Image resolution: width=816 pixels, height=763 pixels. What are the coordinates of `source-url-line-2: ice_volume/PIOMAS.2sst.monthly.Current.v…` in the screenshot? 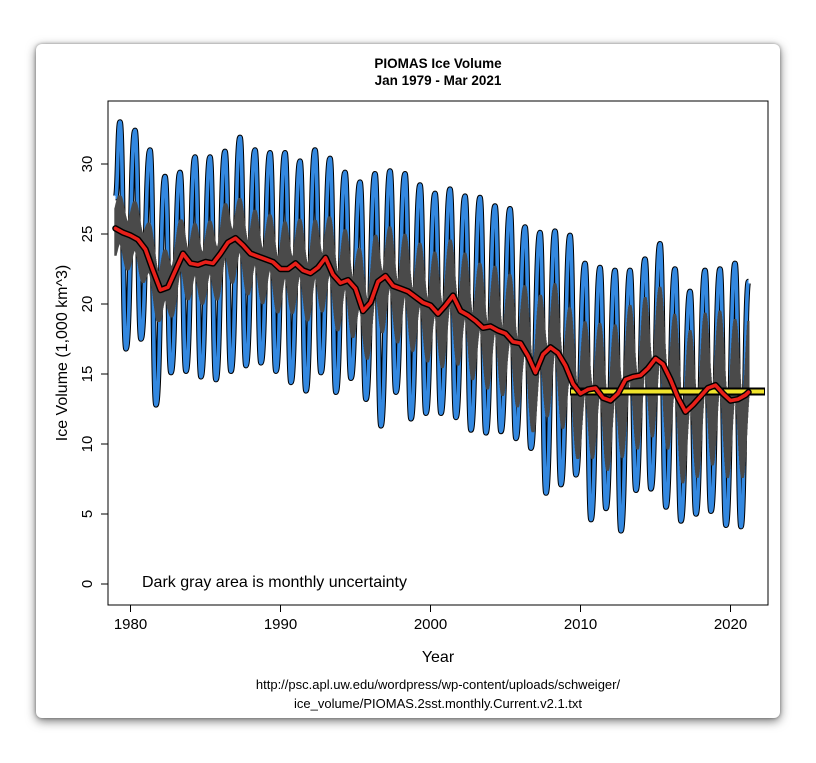 It's located at (438, 703).